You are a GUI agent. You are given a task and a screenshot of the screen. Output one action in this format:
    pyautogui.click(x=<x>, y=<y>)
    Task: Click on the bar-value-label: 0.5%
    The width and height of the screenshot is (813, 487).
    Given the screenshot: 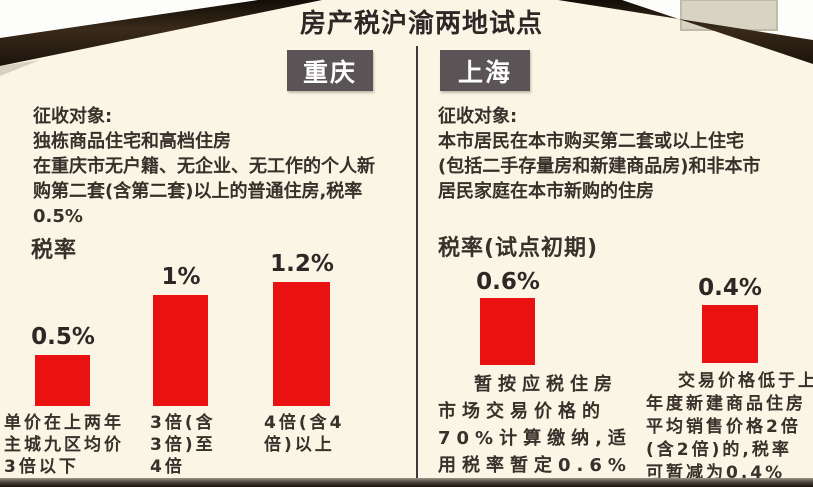 What is the action you would take?
    pyautogui.click(x=63, y=337)
    